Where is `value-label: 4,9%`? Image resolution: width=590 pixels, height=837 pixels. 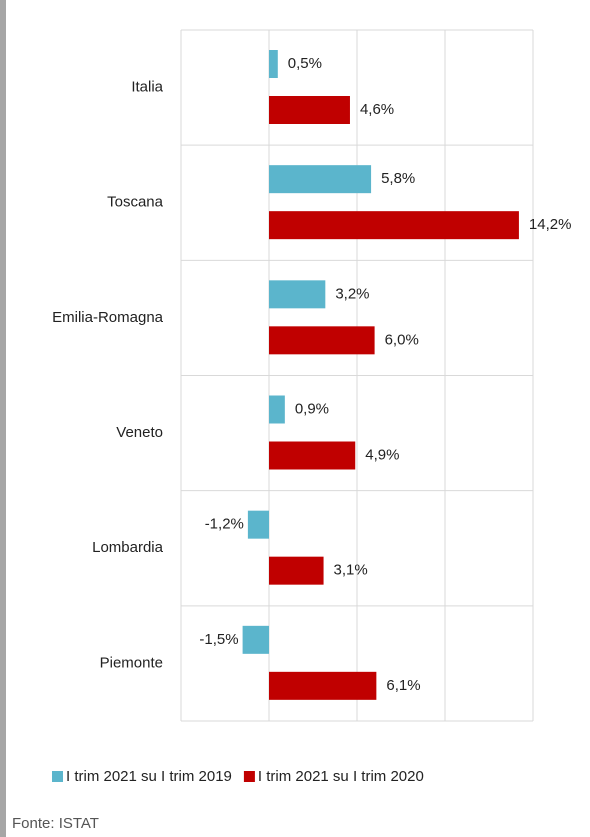
value-label: 4,9% is located at coordinates (382, 454).